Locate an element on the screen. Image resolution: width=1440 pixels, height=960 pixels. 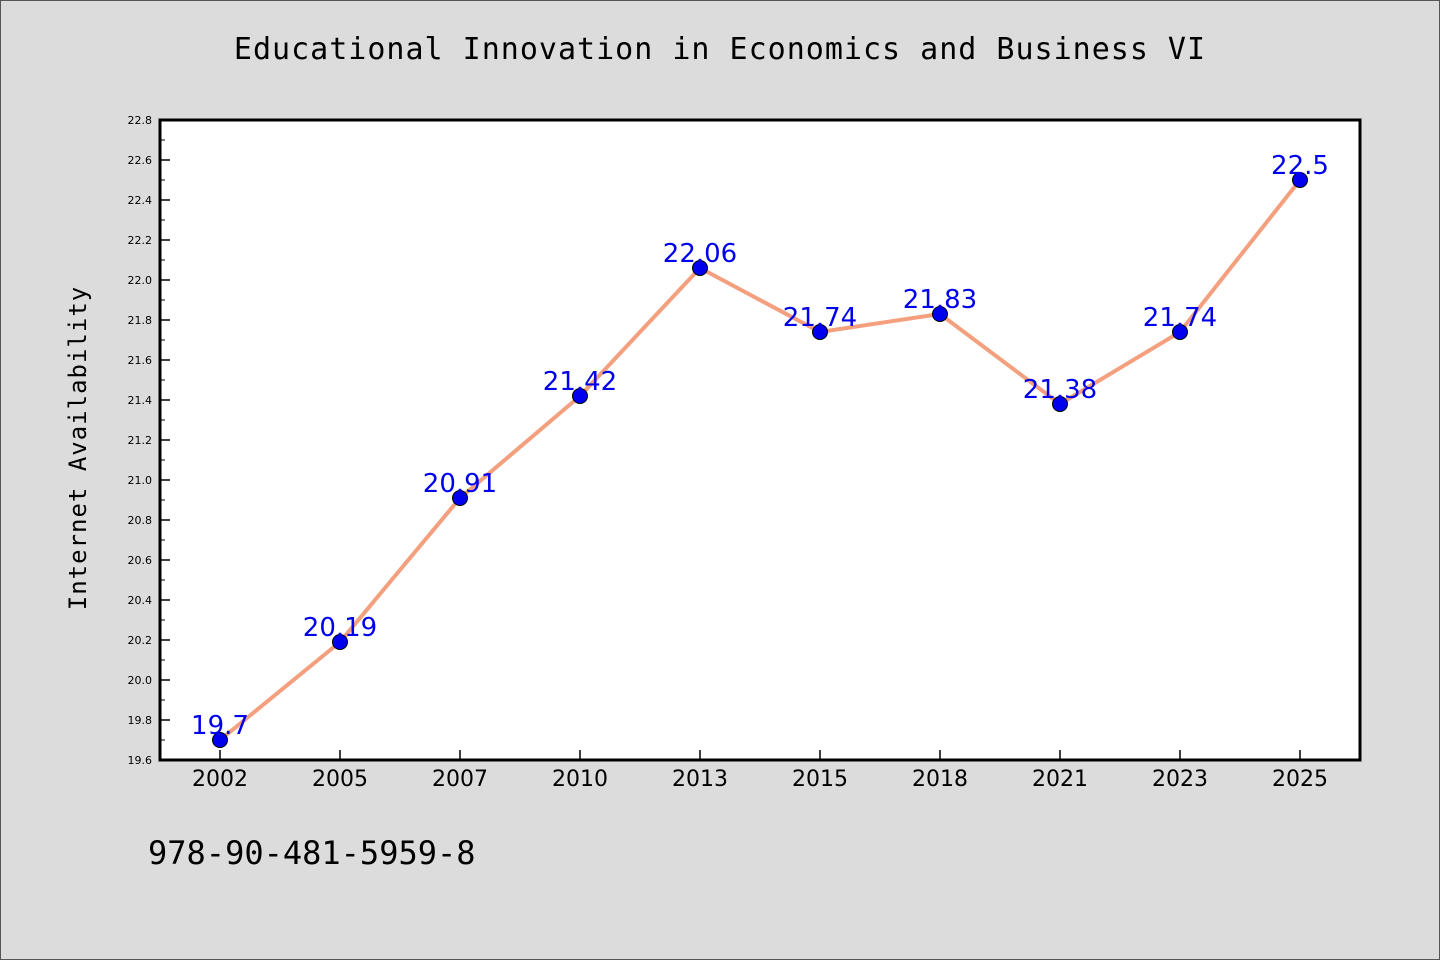
y-tick-label: 21.4 is located at coordinates (140, 400).